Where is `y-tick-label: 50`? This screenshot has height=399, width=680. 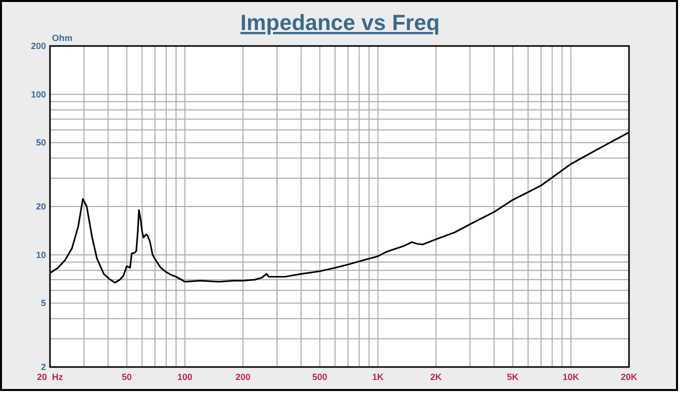 y-tick-label: 50 is located at coordinates (41, 143).